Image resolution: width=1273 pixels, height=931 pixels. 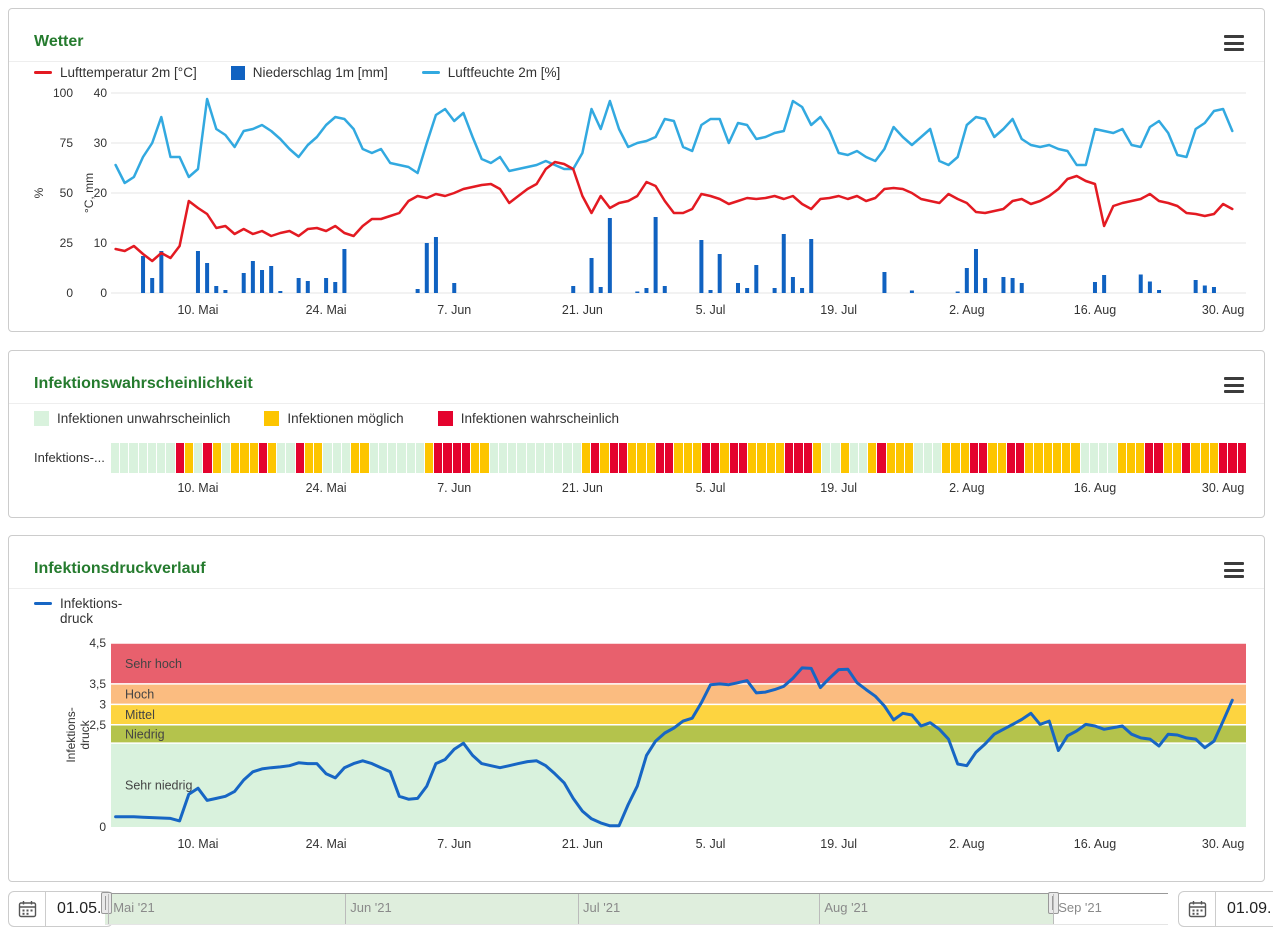 I want to click on date-range-slider: Mai '21 Jun '21 Jul '21 Aug '21 Sep '21, so click(x=634, y=908).